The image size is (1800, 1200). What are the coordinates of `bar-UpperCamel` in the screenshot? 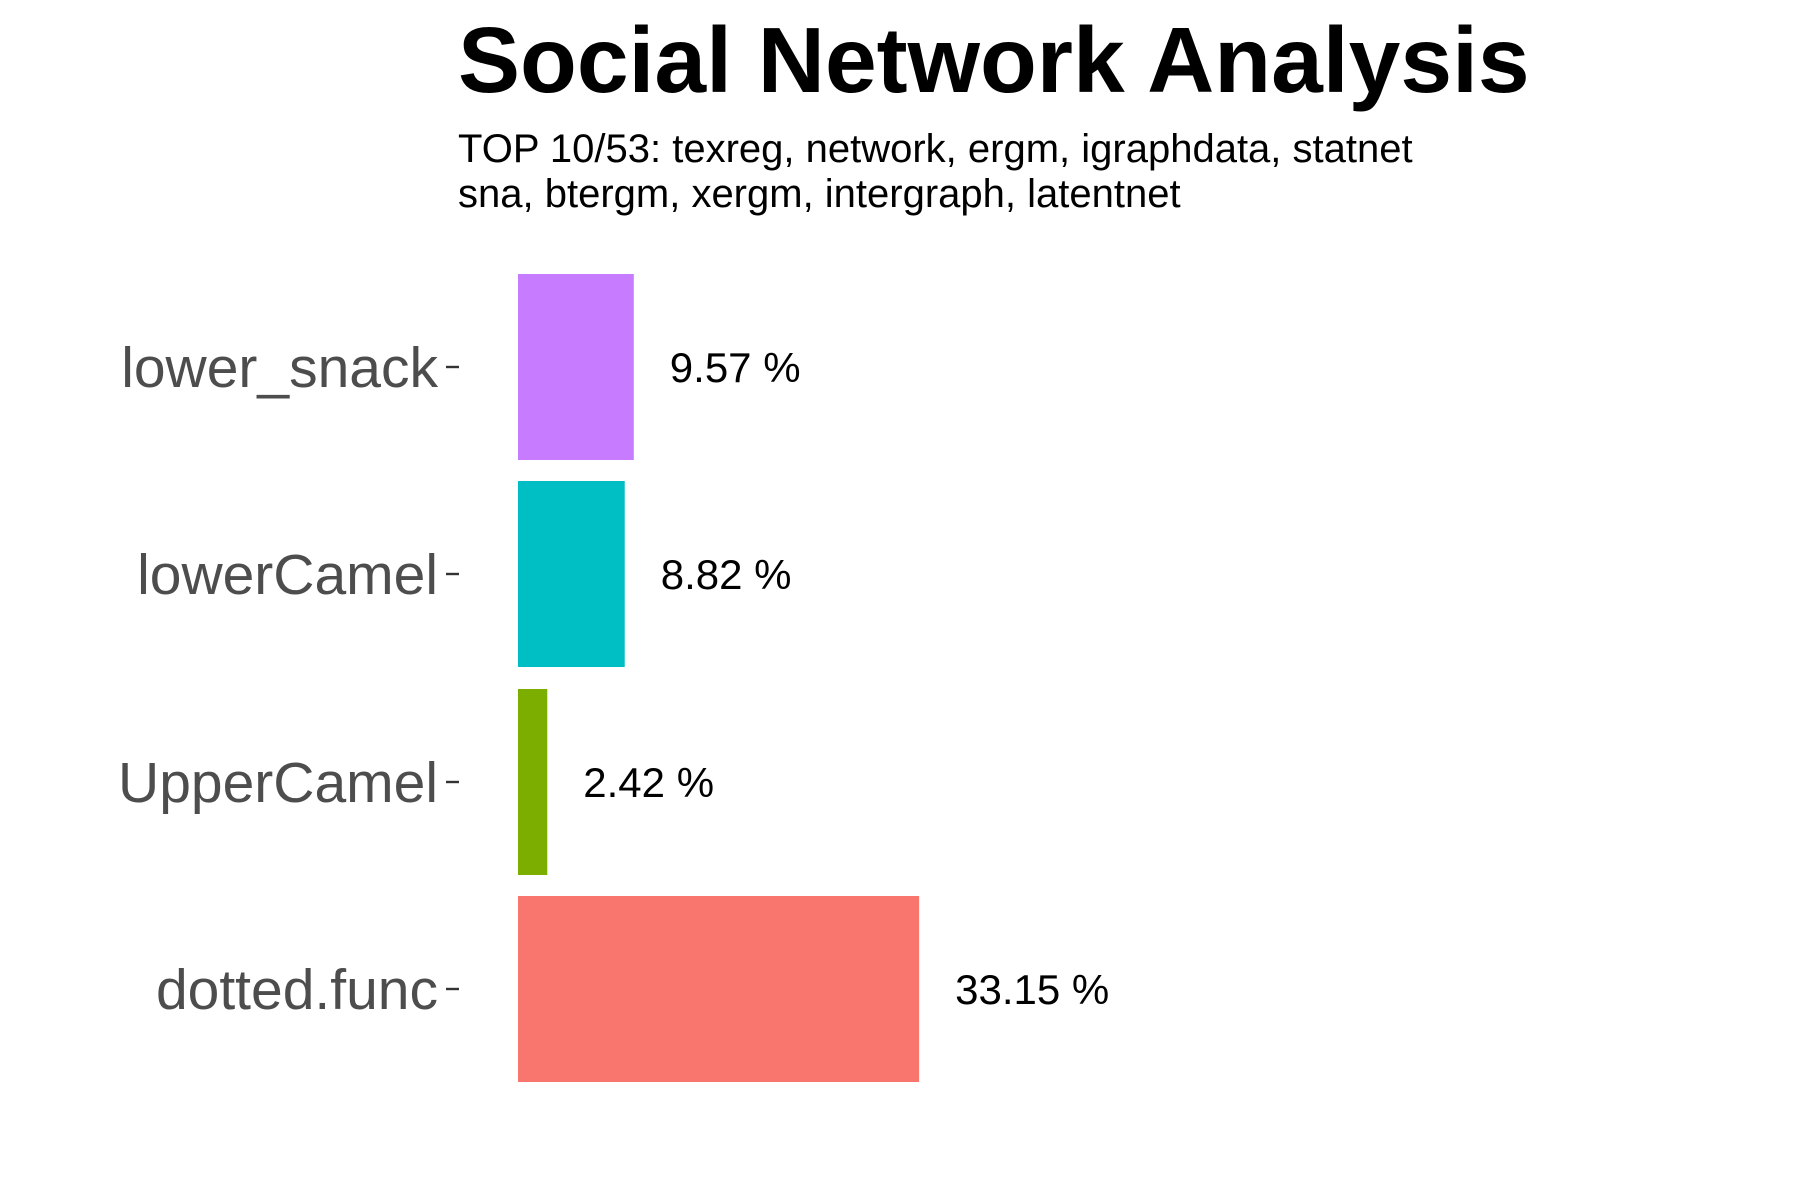 It's located at (533, 782).